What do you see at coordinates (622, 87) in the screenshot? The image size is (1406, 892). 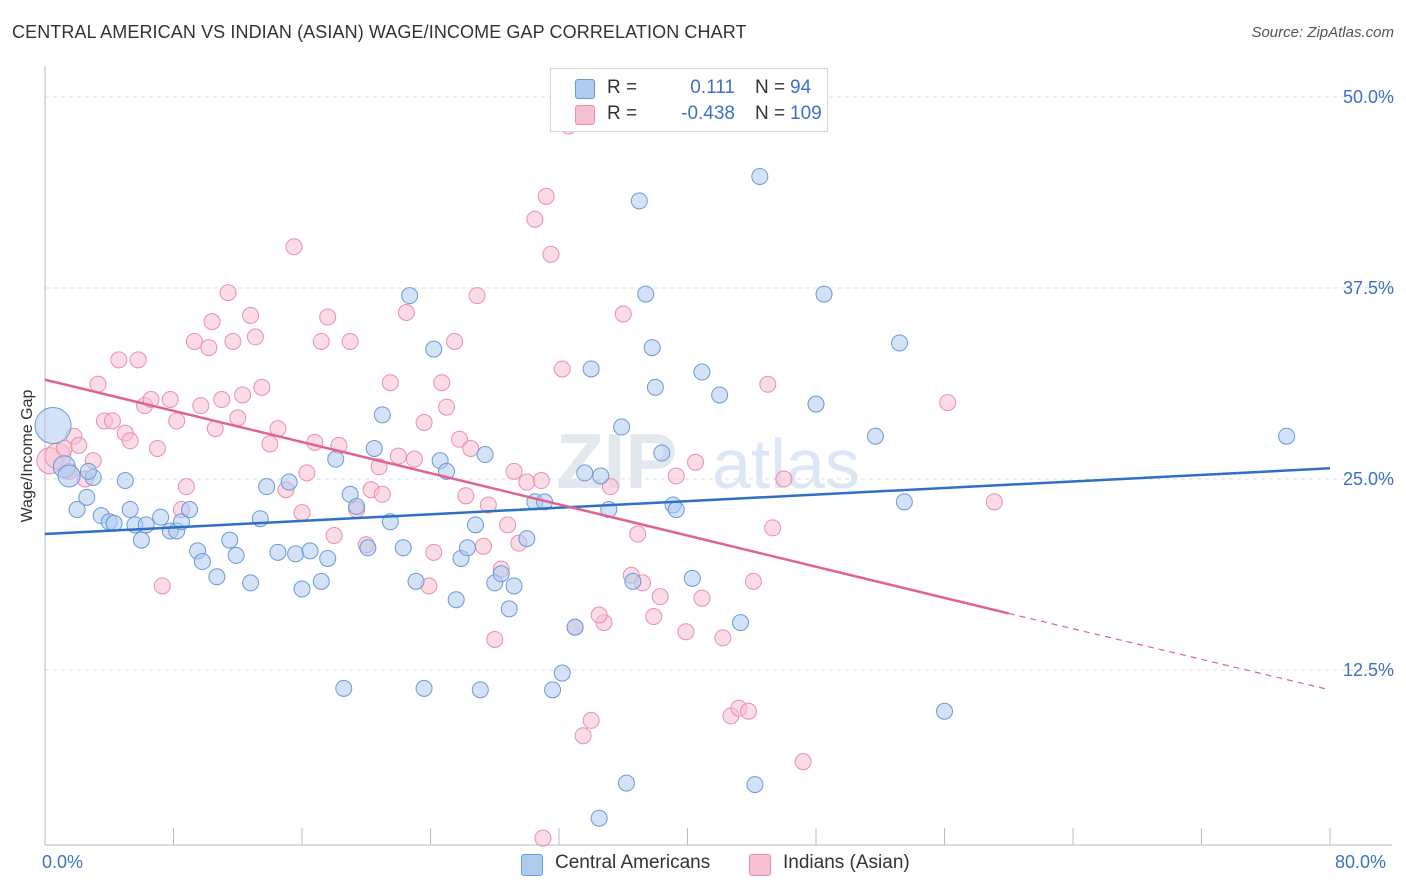 I see `legend-r-label: R =` at bounding box center [622, 87].